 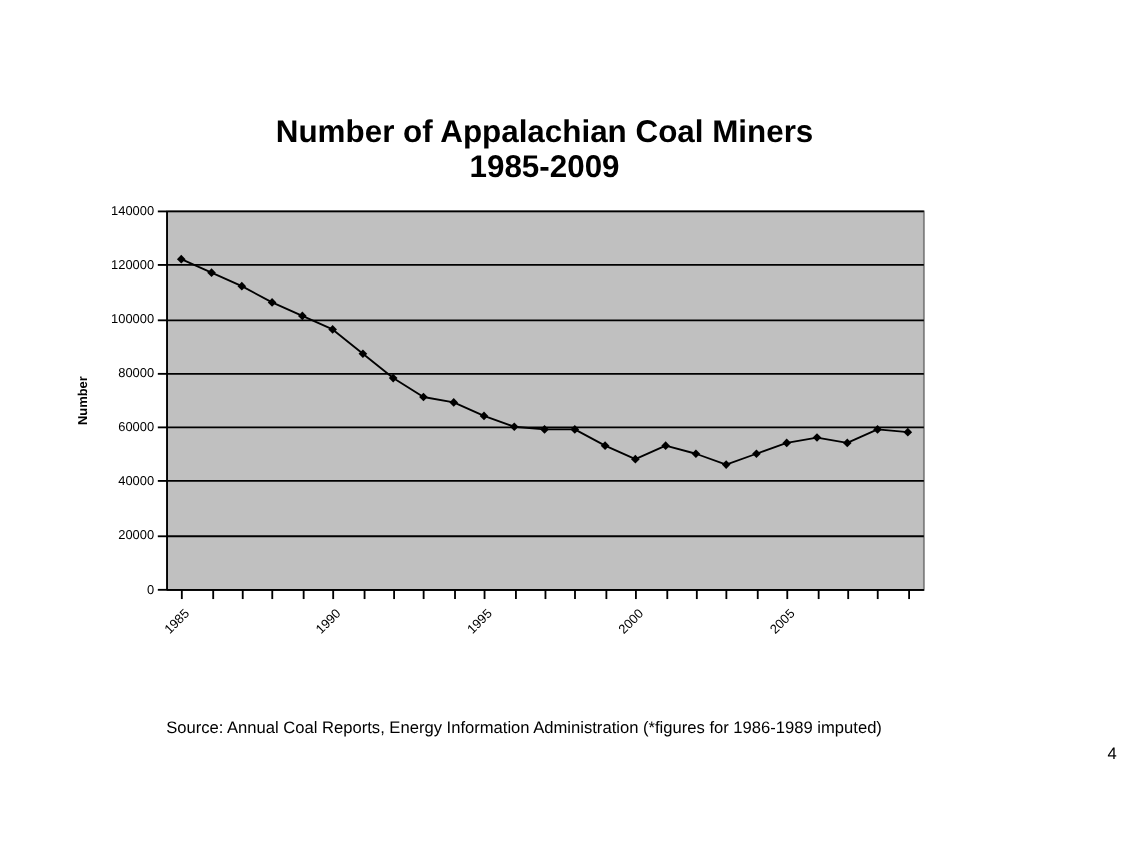 I want to click on text: 1985-2009, so click(x=544, y=168).